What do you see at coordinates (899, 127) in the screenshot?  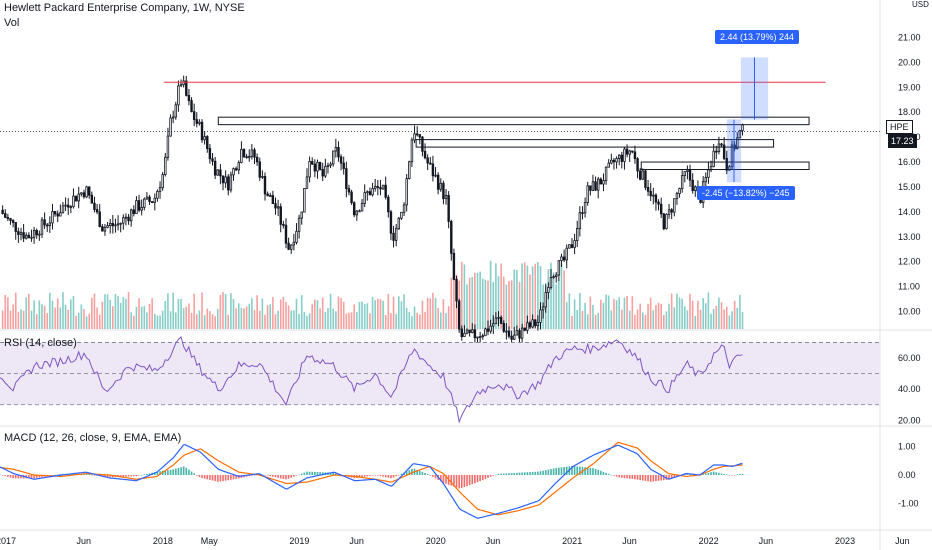 I see `price-tag-symbol: HPE` at bounding box center [899, 127].